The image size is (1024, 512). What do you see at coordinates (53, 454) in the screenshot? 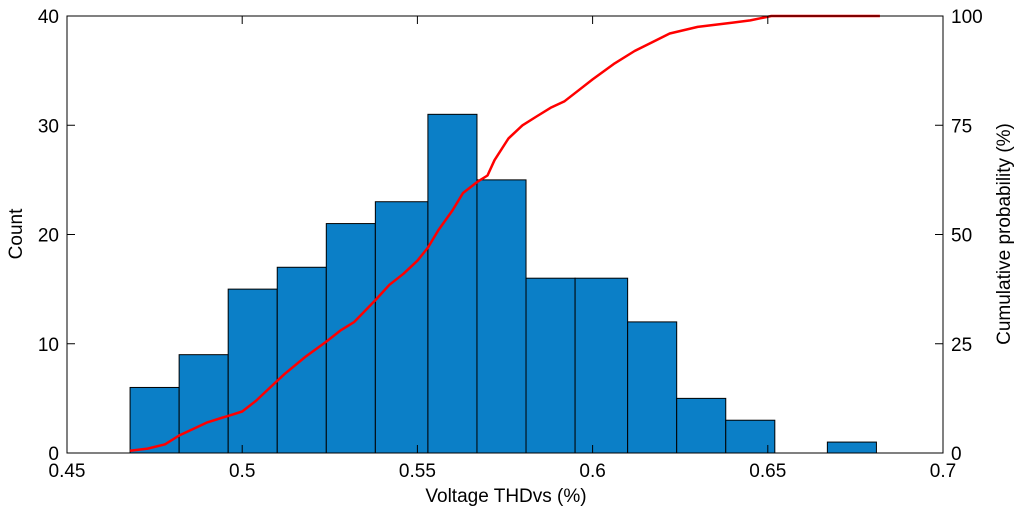
I see `y-tick-label: 0` at bounding box center [53, 454].